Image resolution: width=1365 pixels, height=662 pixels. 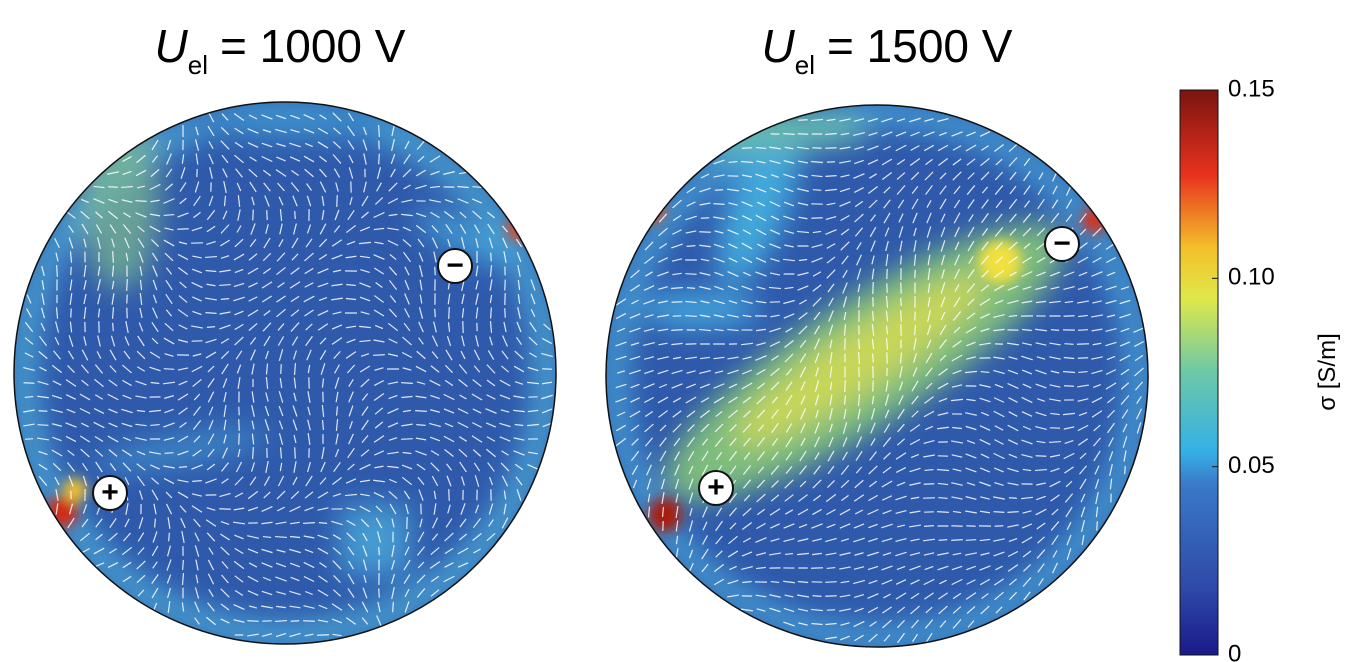 I want to click on electrode-label: −, so click(x=455, y=265).